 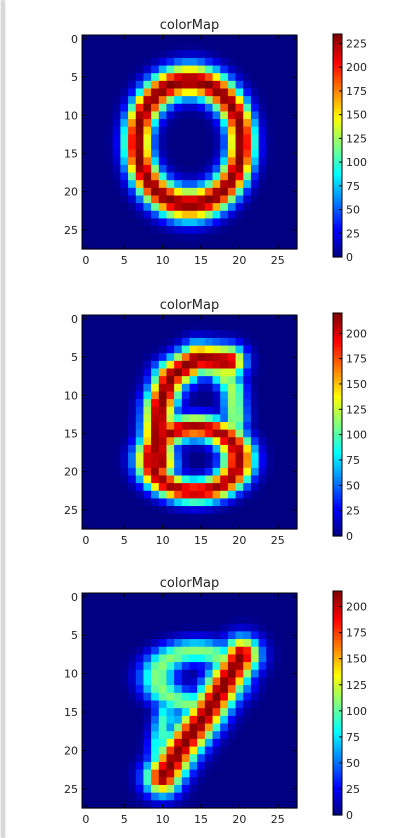 I want to click on scrollbar-thumb, so click(x=3, y=419).